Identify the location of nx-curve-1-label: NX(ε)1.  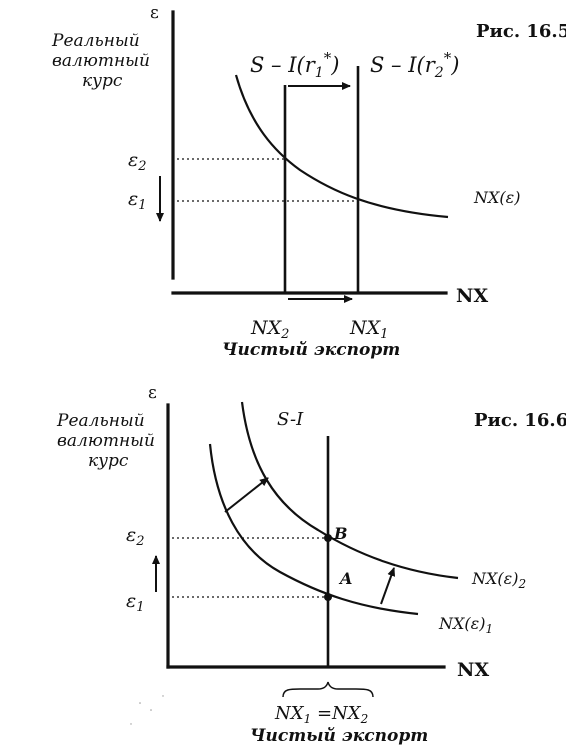
(465, 625).